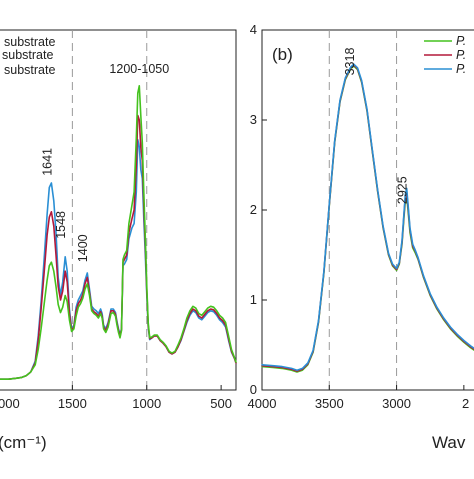 The height and width of the screenshot is (479, 474). I want to click on panel-b-y-tick-label: 0, so click(253, 389).